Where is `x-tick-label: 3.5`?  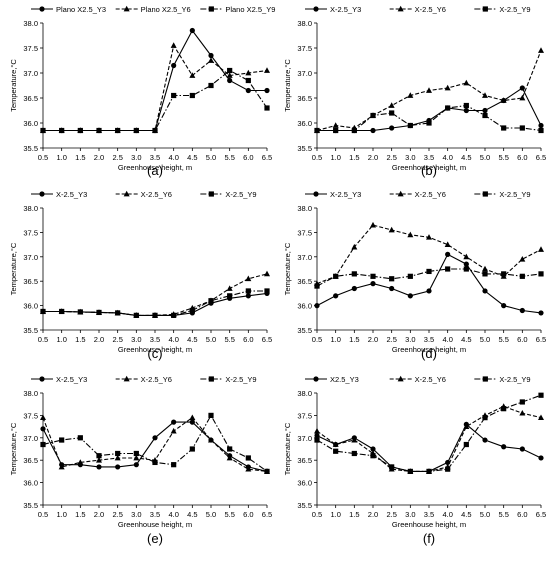 x-tick-label: 3.5 is located at coordinates (155, 514).